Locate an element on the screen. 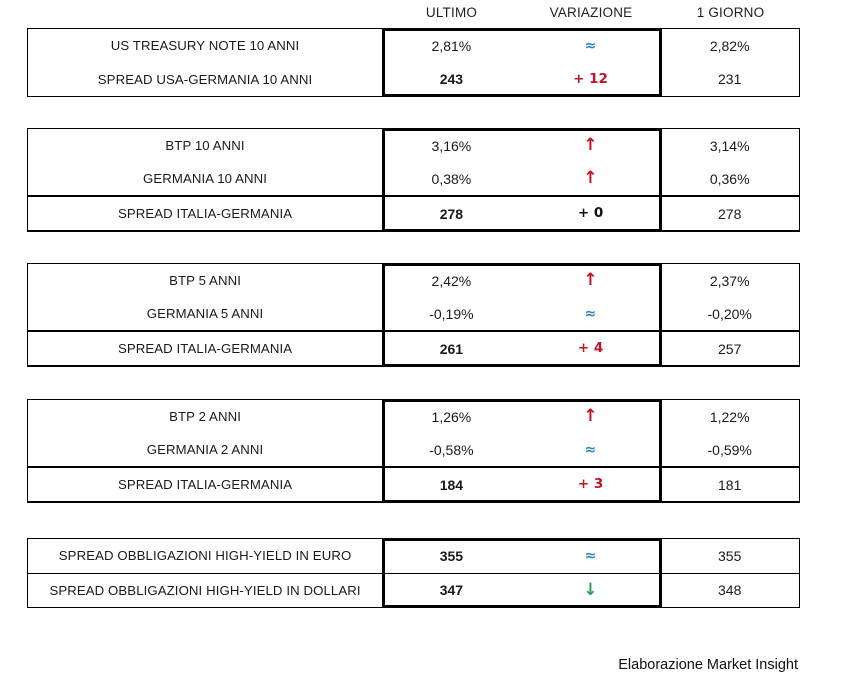 The height and width of the screenshot is (699, 857). table-row: BTP 2 ANNI 1,26% ↑ 1,22% is located at coordinates (413, 416).